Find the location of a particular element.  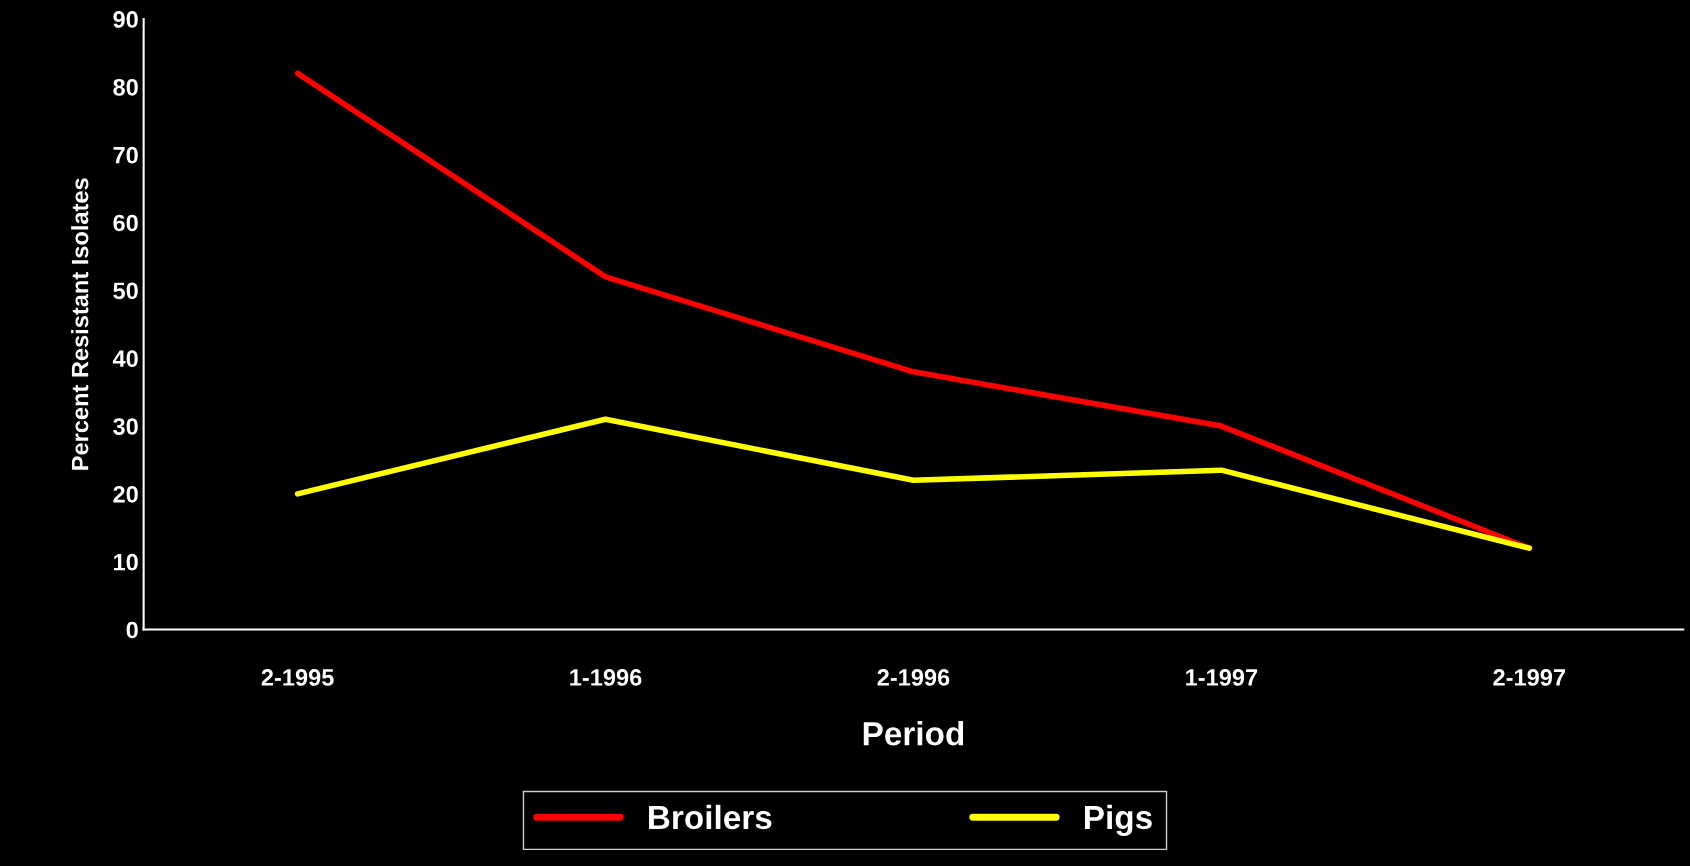

legend-label: Broilers is located at coordinates (710, 817).